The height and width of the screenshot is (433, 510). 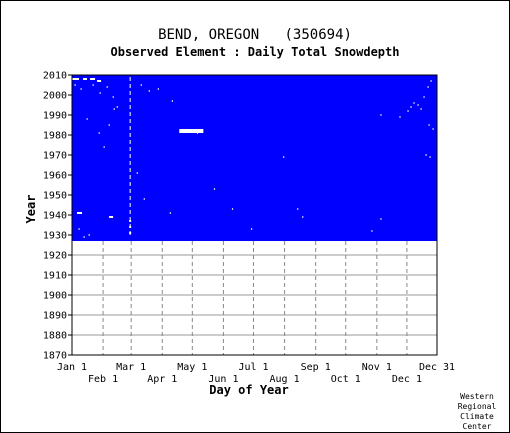 I want to click on x-tick-label: Sep 1, so click(x=316, y=367).